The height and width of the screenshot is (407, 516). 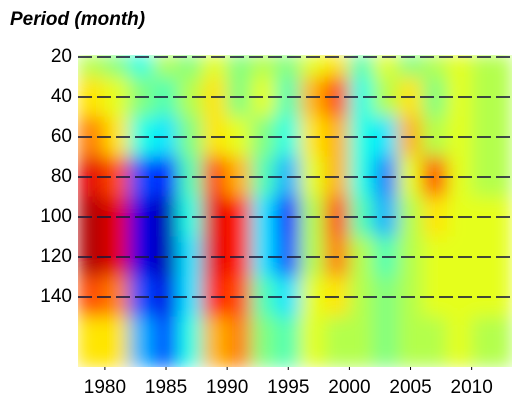 I want to click on x-tick-label: 2005, so click(x=410, y=387).